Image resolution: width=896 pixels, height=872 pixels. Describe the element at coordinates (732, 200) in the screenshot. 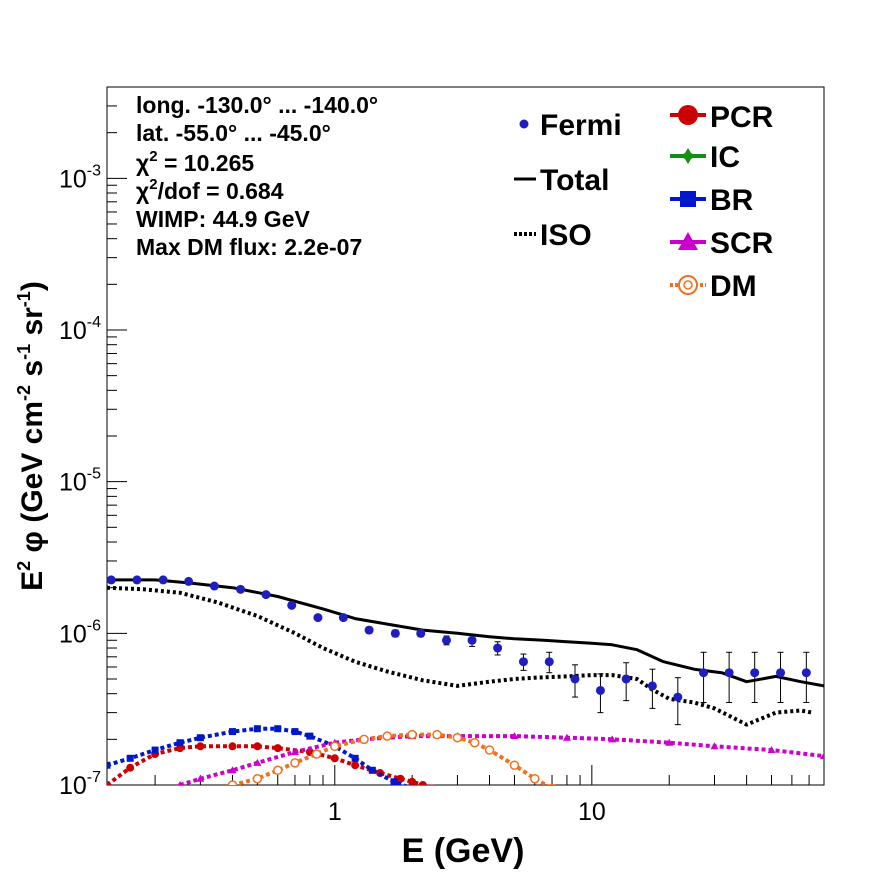

I see `legend-br-label: BR` at that location.